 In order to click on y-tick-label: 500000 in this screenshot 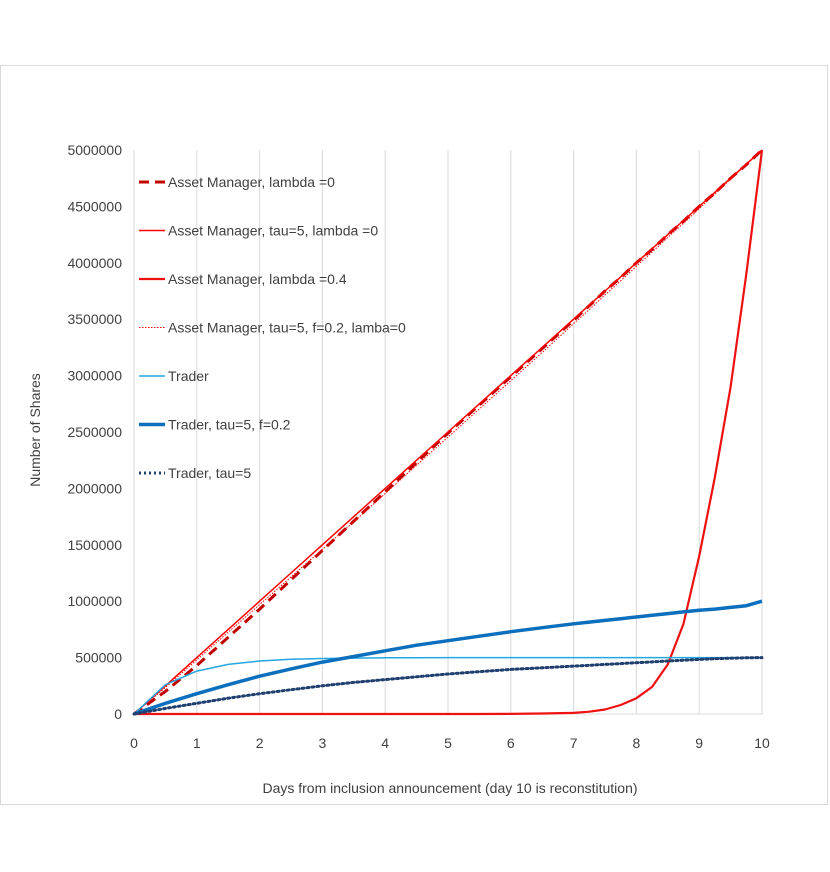, I will do `click(98, 658)`.